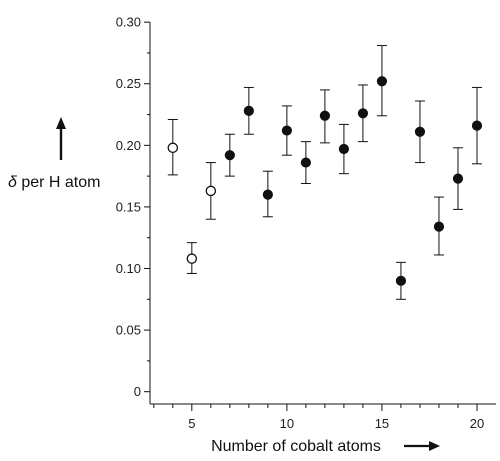 This screenshot has width=500, height=461. Describe the element at coordinates (59, 182) in the screenshot. I see `y-axis-title-text: per H atom` at that location.